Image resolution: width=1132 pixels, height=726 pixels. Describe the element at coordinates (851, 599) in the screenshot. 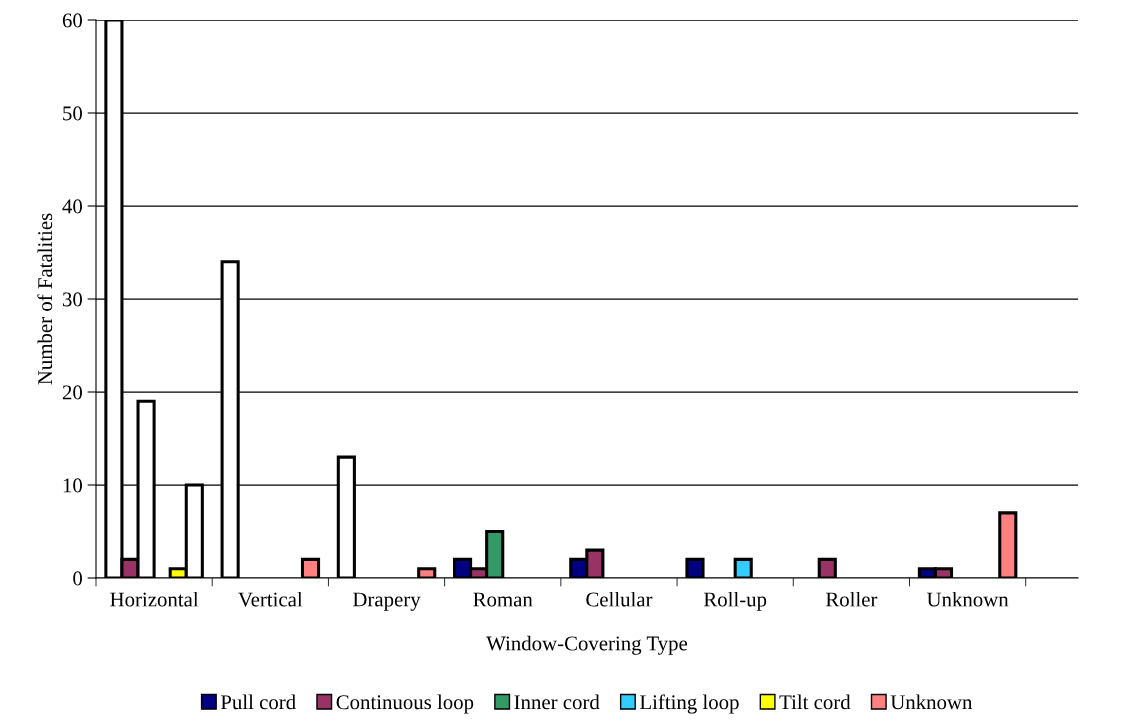

I see `x-tick-label: Roller` at that location.